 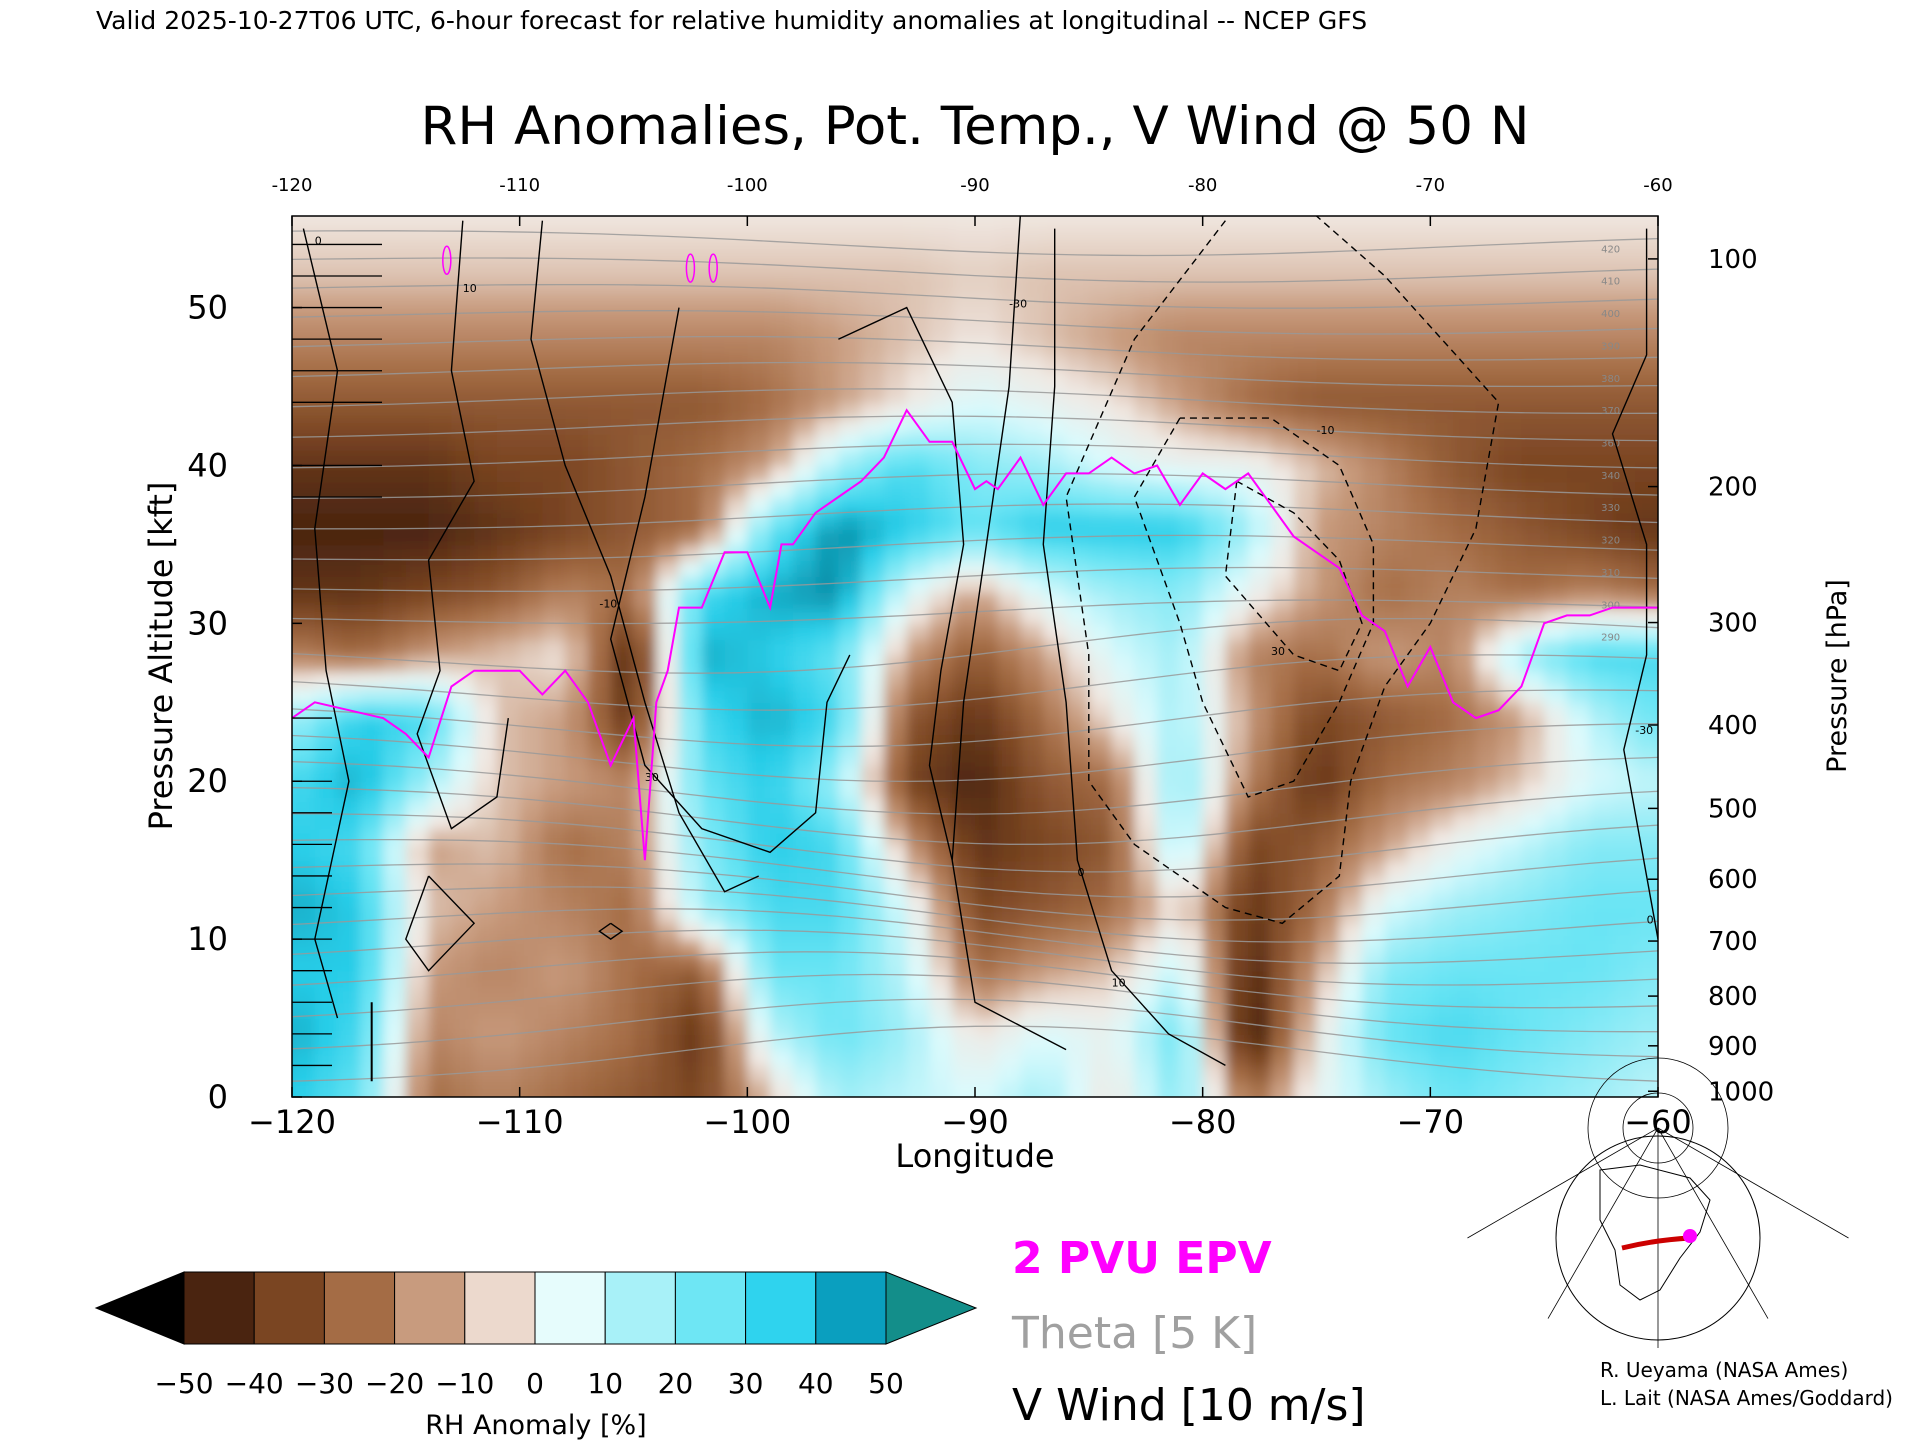 What do you see at coordinates (207, 623) in the screenshot?
I see `y-tick-label: 30` at bounding box center [207, 623].